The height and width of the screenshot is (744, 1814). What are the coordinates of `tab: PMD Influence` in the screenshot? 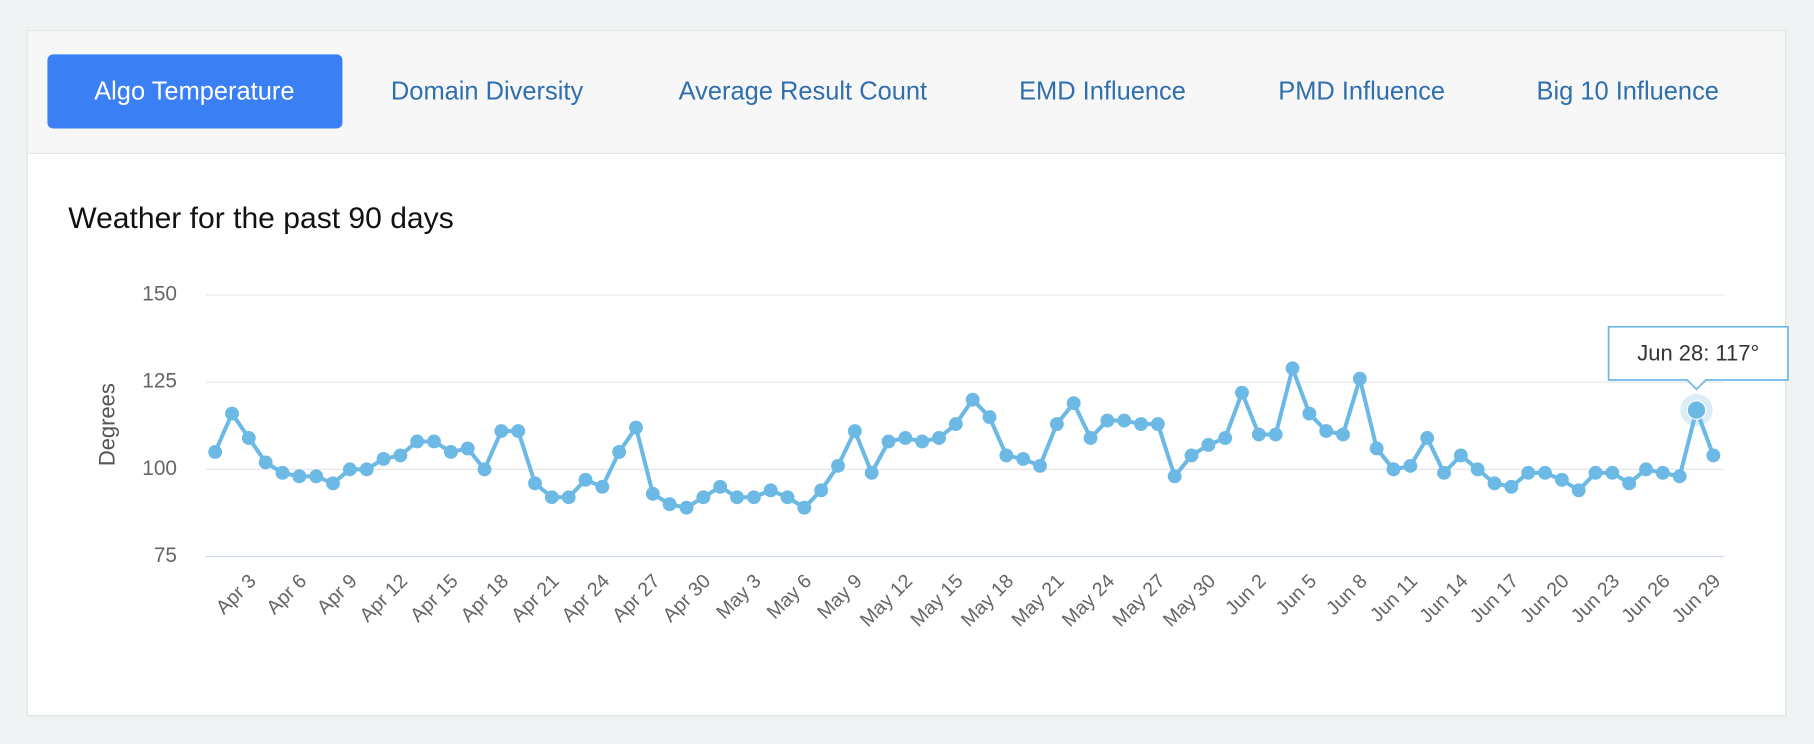 It's located at (1361, 91).